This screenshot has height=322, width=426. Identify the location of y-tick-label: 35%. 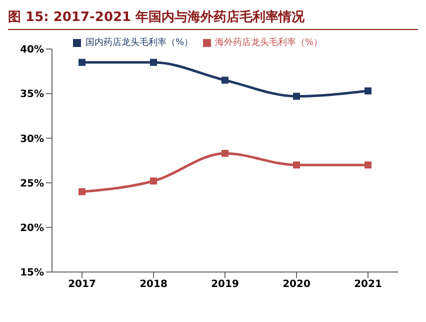
(32, 94).